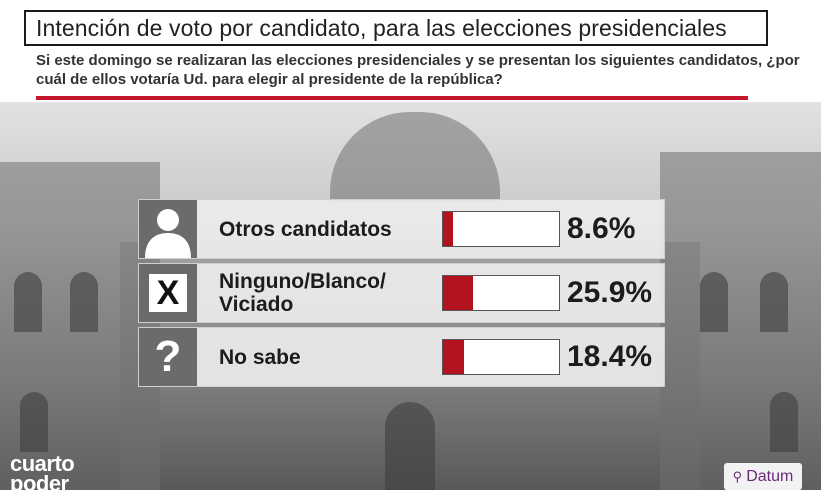 This screenshot has width=821, height=496. What do you see at coordinates (601, 228) in the screenshot?
I see `data-label: 8.6%` at bounding box center [601, 228].